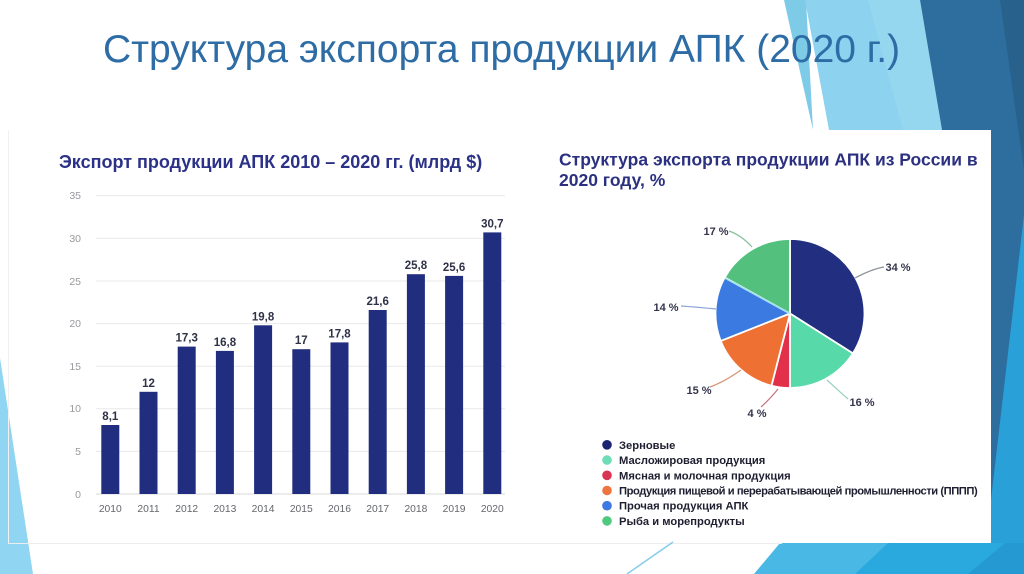  I want to click on svg-text: 17,3, so click(187, 339).